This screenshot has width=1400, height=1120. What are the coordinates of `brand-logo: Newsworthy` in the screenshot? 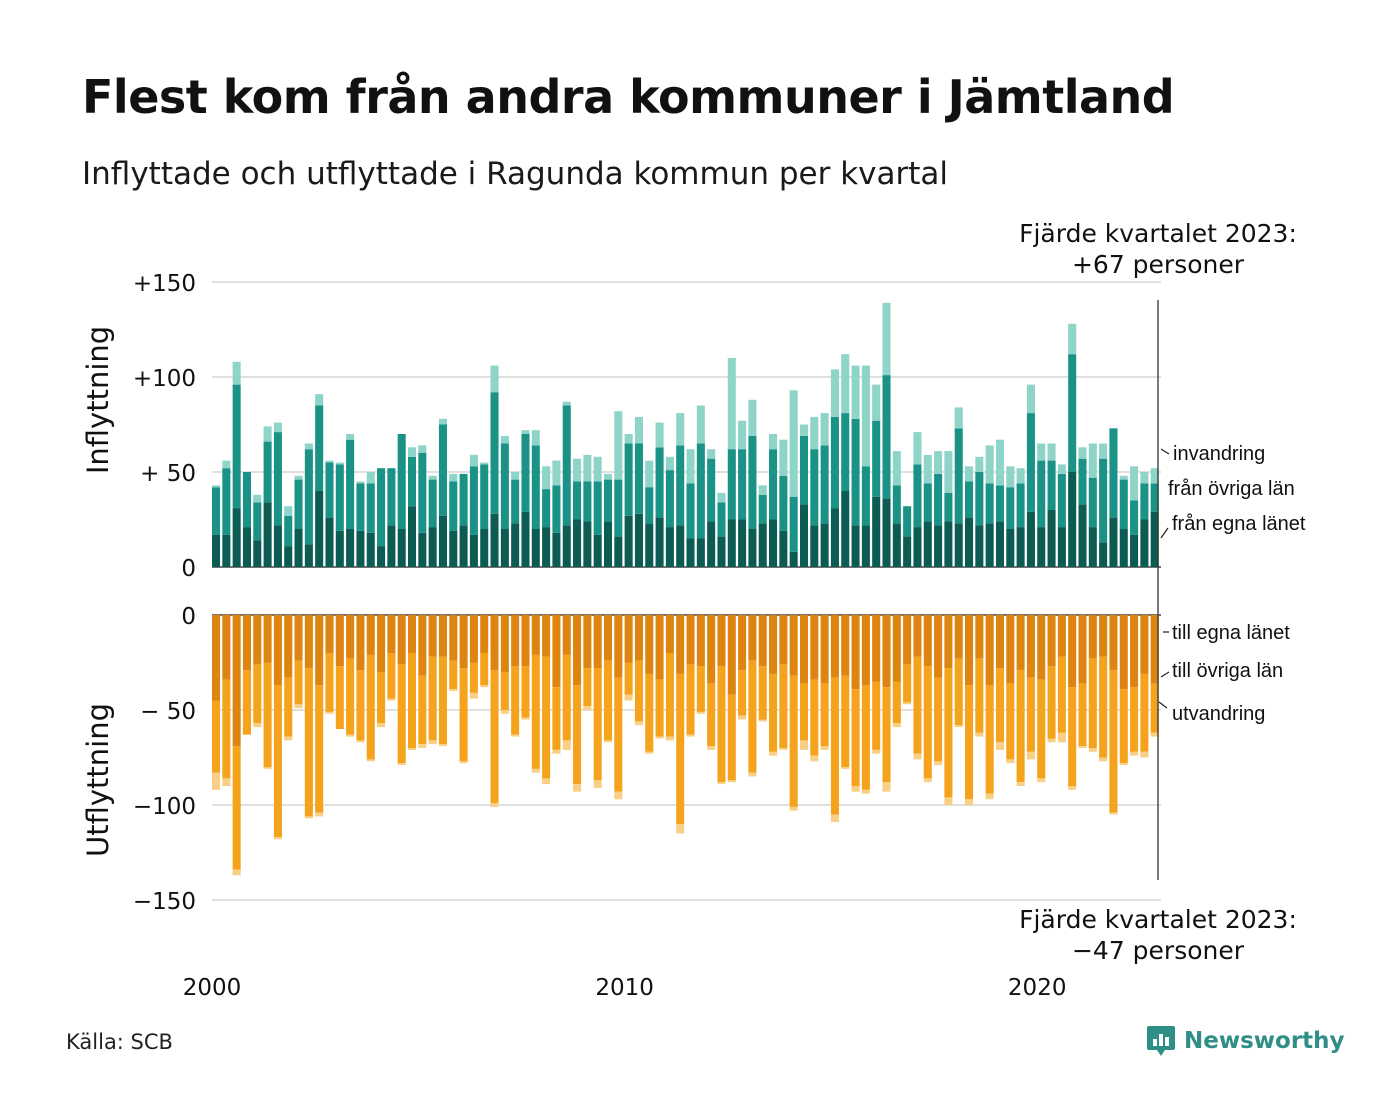 It's located at (1245, 1041).